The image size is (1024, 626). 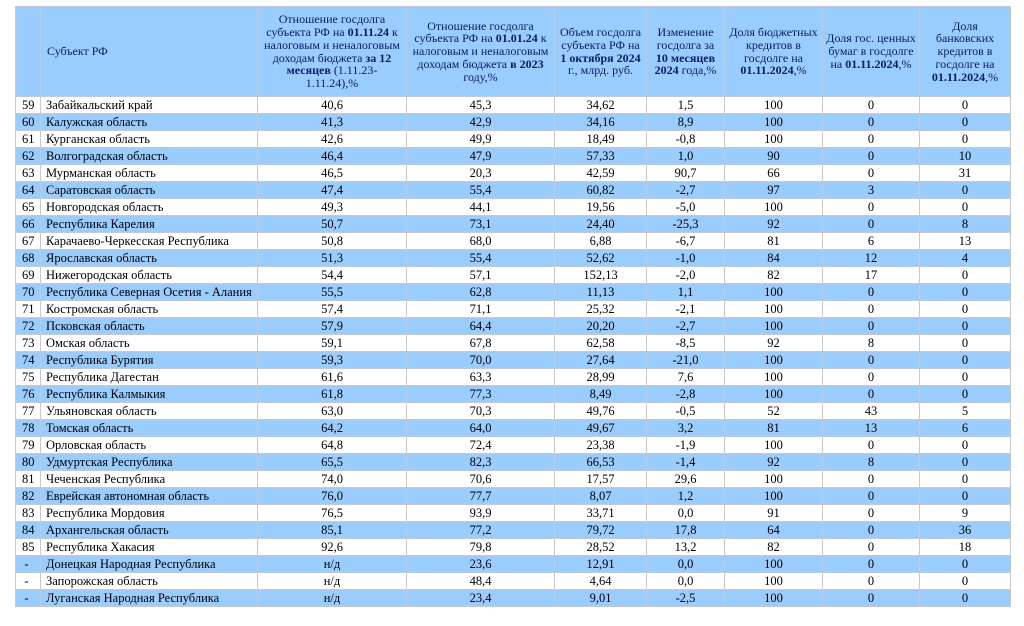 I want to click on debt-volume-cell: 62,58, so click(x=600, y=343).